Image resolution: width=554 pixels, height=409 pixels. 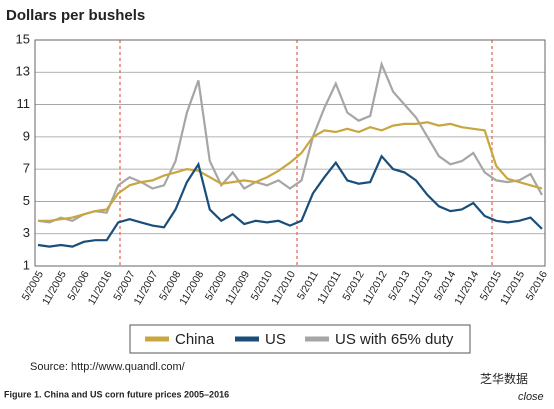 I want to click on source: Source: http://www.quandl.com/, so click(x=108, y=367).